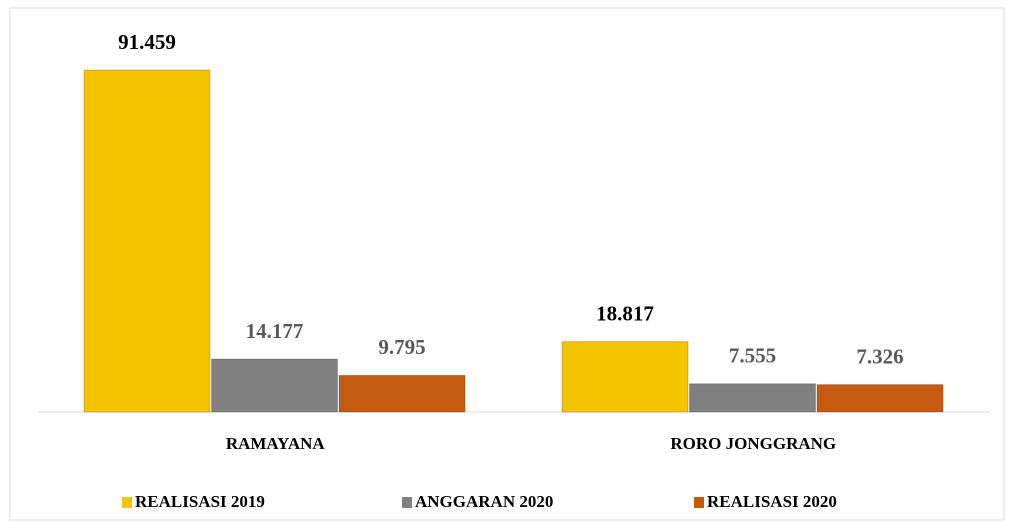  What do you see at coordinates (200, 501) in the screenshot?
I see `legend-label: REALISASI 2019` at bounding box center [200, 501].